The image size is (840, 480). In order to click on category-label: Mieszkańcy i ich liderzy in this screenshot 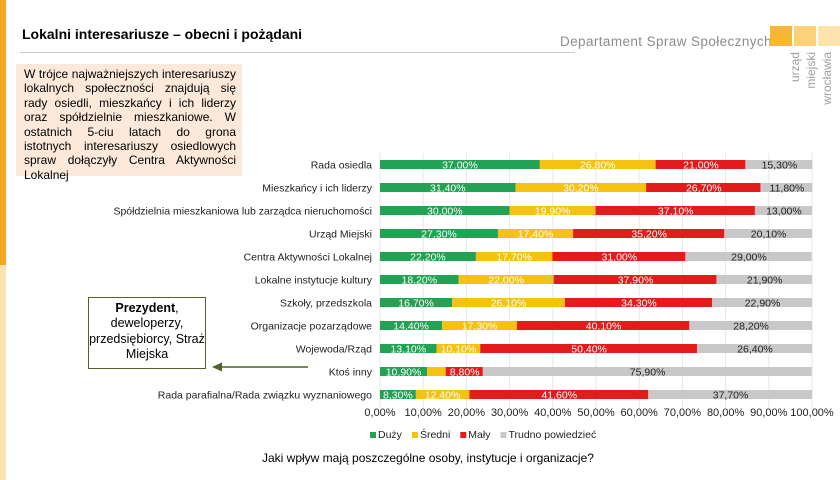, I will do `click(317, 189)`.